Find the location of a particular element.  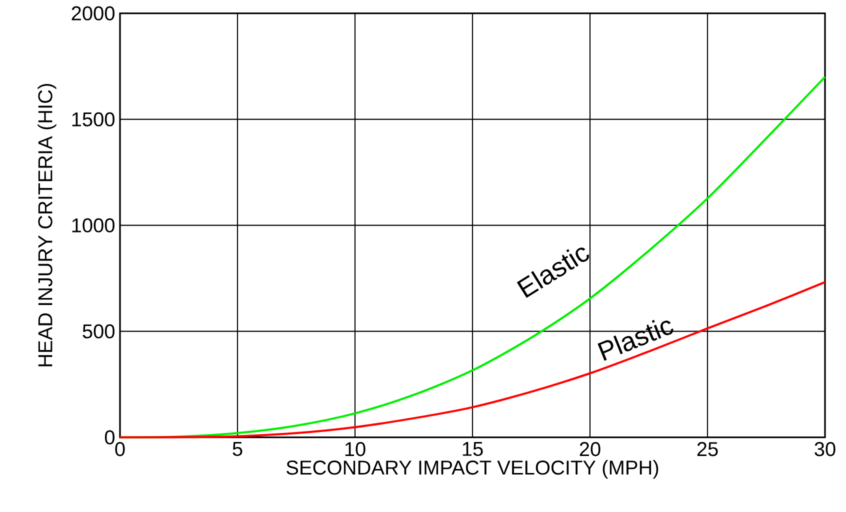

y-tick-label: 1000 is located at coordinates (93, 225).